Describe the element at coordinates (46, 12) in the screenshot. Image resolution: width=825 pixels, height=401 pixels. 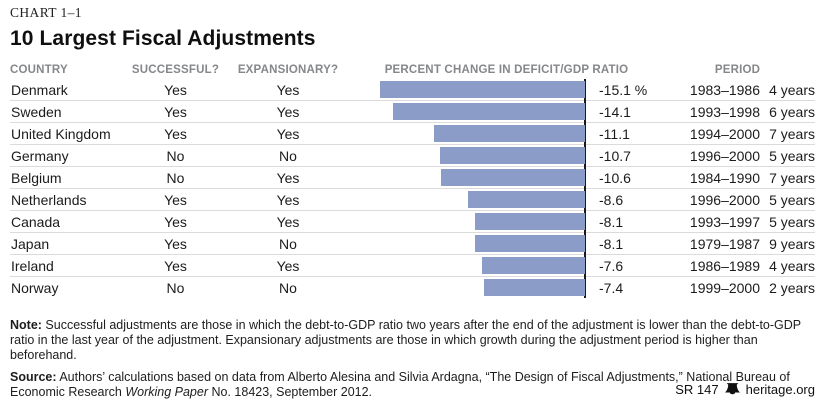
I see `chart-number-label: CHART 1–1` at that location.